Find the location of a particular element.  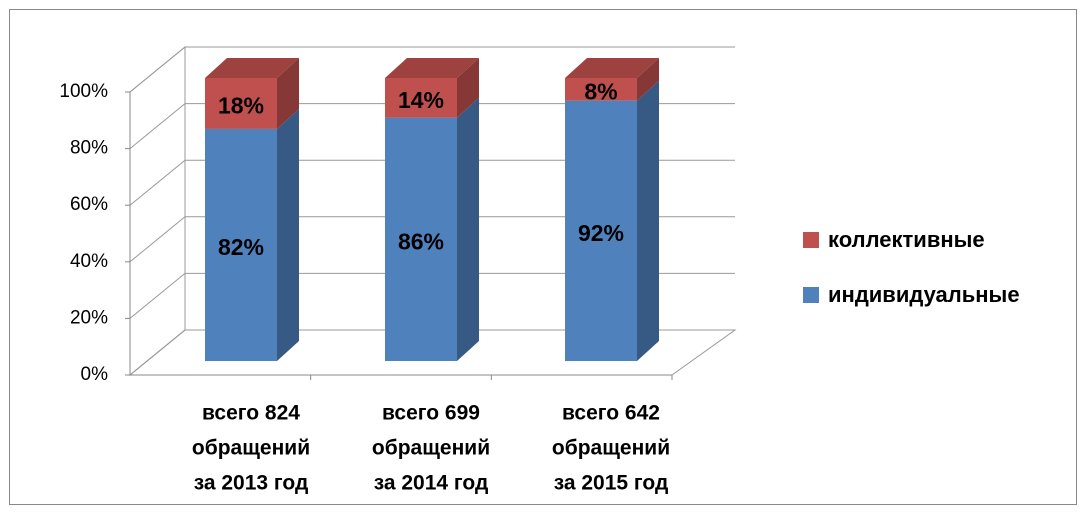

y-tick-label: 60% is located at coordinates (89, 204).